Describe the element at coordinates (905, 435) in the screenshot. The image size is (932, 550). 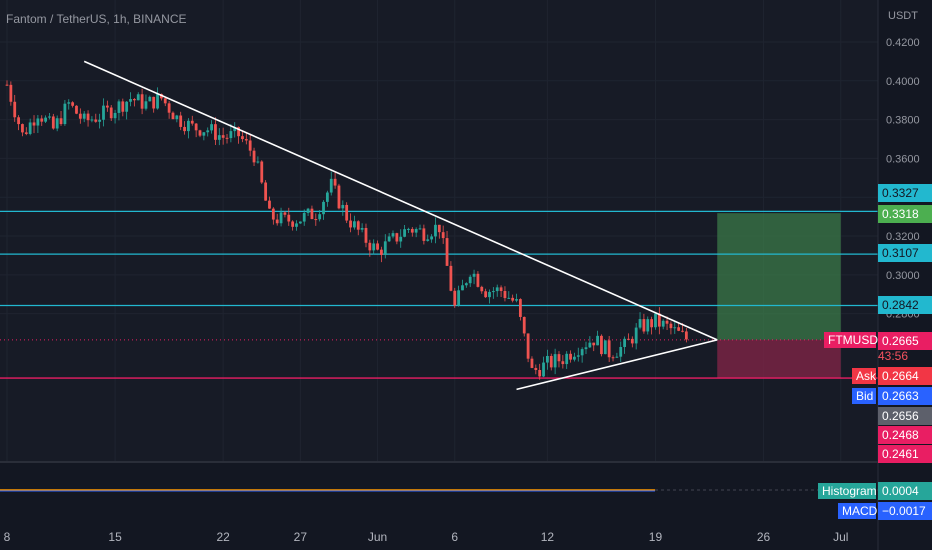
I see `support-badge: 0.2468` at that location.